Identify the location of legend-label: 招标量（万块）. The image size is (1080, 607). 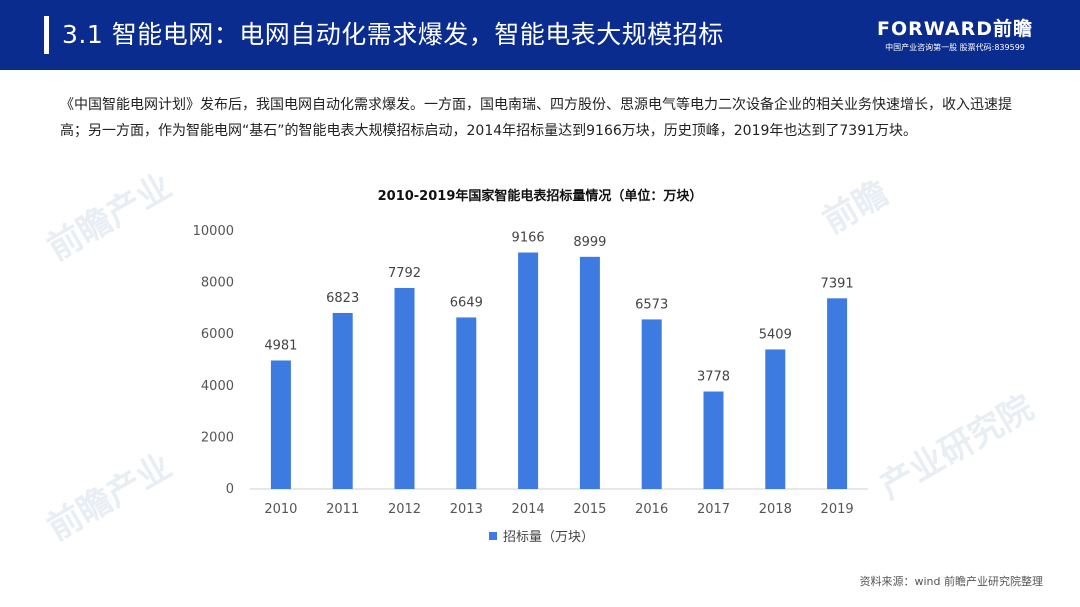
(548, 537).